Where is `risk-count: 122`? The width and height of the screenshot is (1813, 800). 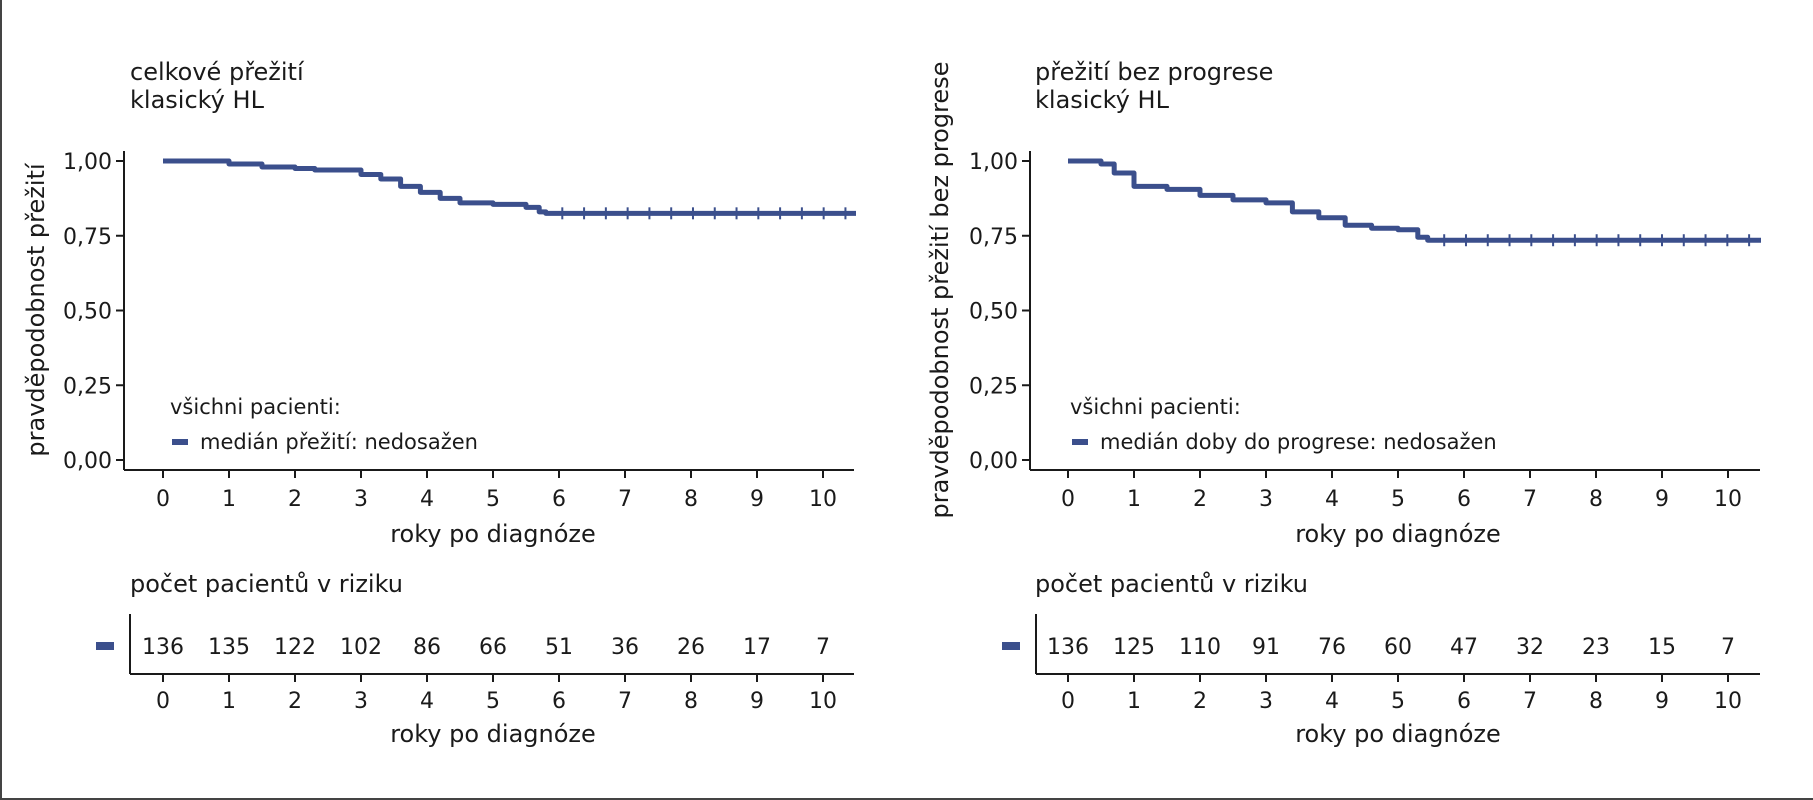
risk-count: 122 is located at coordinates (295, 647).